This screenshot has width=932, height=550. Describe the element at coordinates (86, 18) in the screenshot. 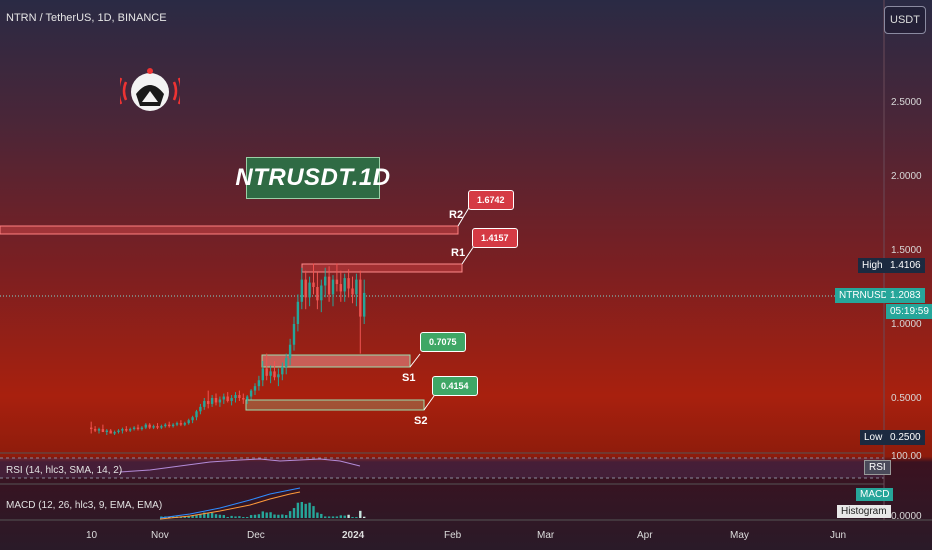

I see `chart-title: NTRN / TetherUS, 1D, BINANCE` at that location.